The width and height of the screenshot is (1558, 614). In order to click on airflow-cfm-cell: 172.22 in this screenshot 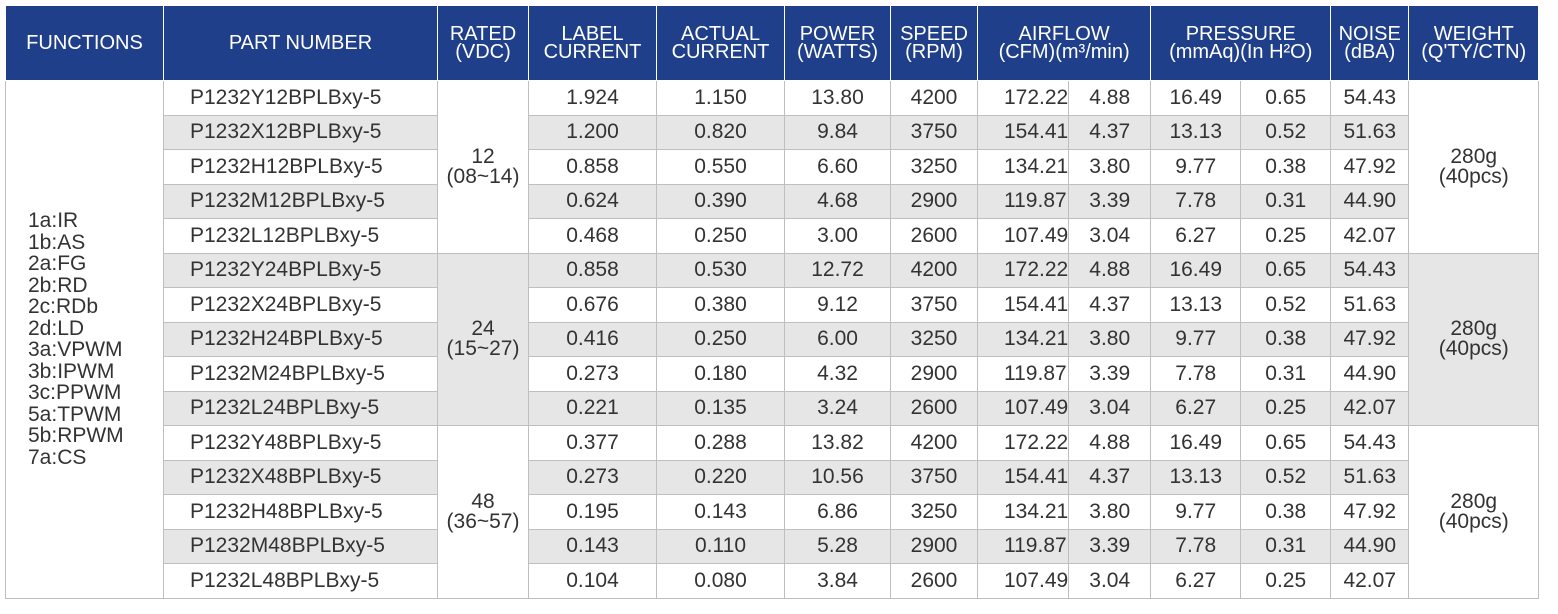, I will do `click(1023, 98)`.